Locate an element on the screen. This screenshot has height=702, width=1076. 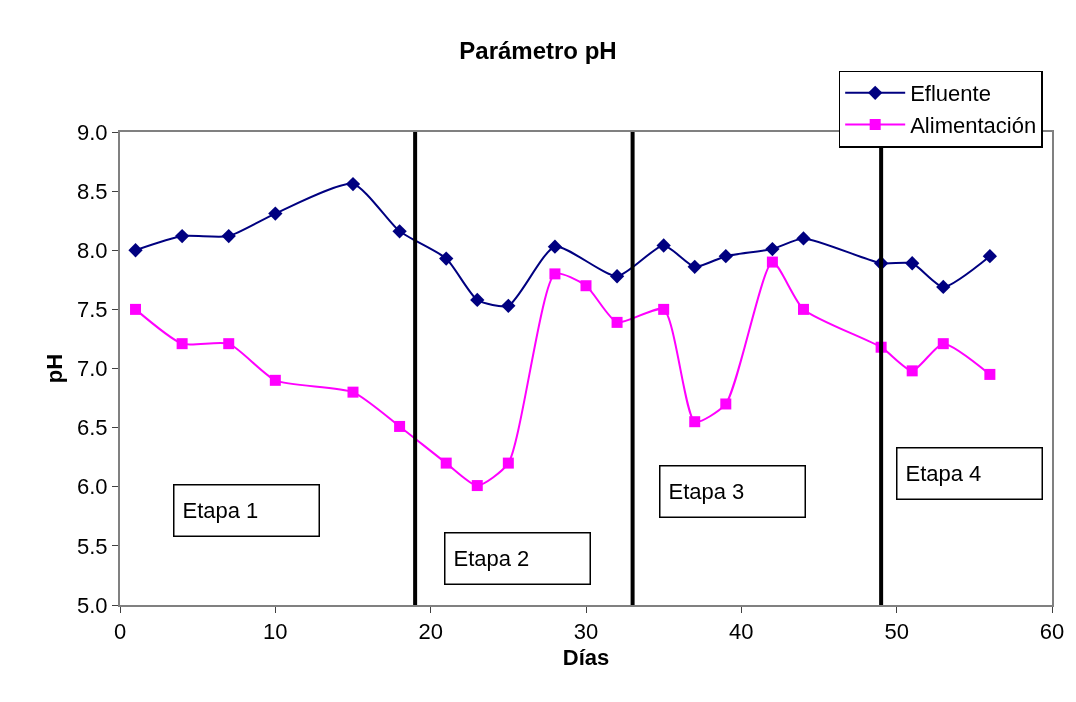
annotation: Etapa 2 is located at coordinates (491, 558).